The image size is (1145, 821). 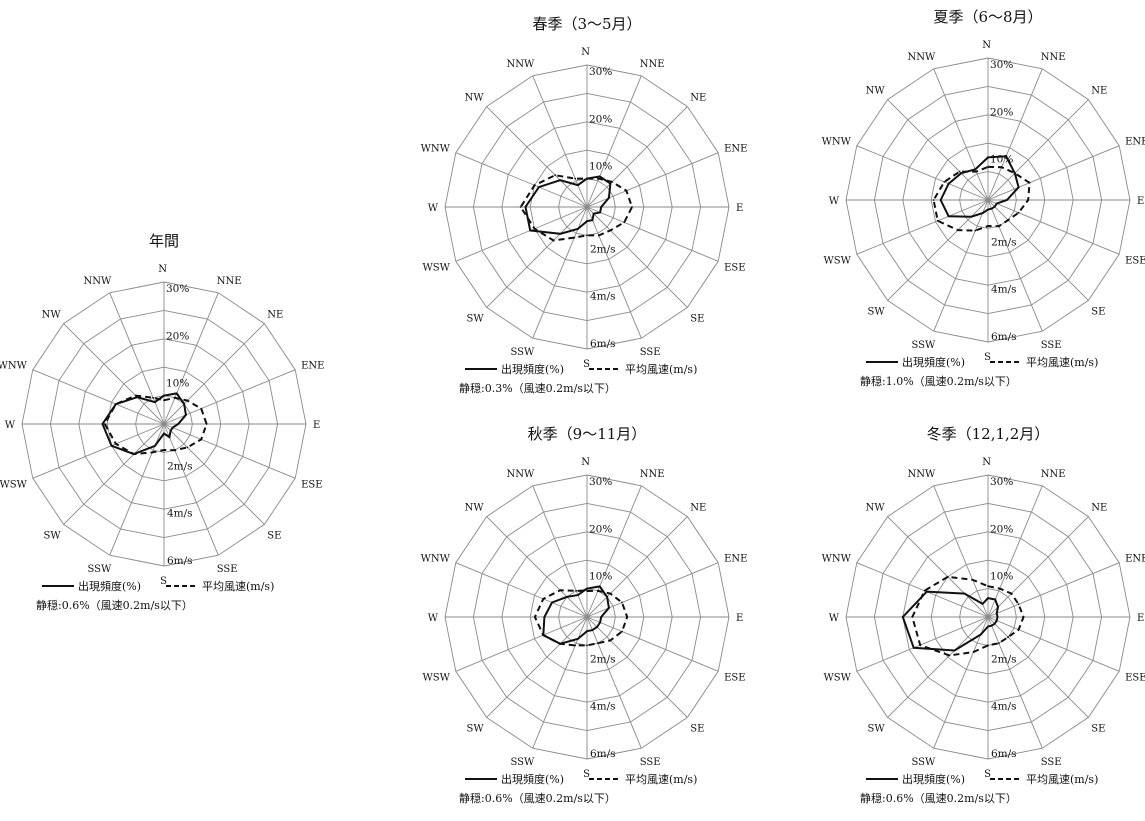 What do you see at coordinates (436, 268) in the screenshot?
I see `direction-label: WSW` at bounding box center [436, 268].